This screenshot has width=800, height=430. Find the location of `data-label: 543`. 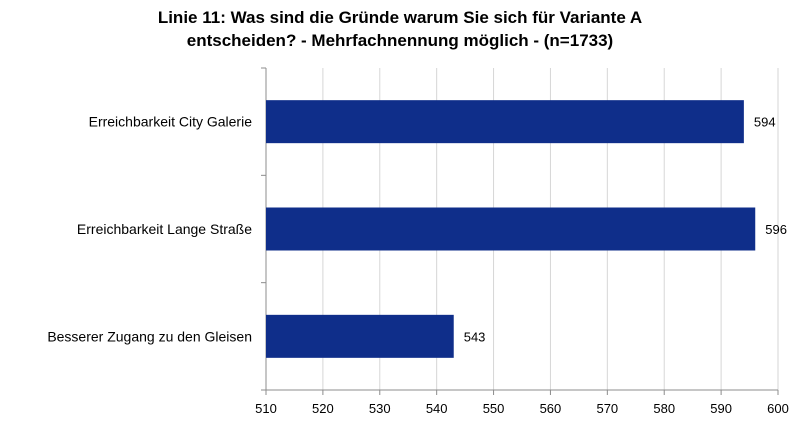

data-label: 543 is located at coordinates (475, 336).